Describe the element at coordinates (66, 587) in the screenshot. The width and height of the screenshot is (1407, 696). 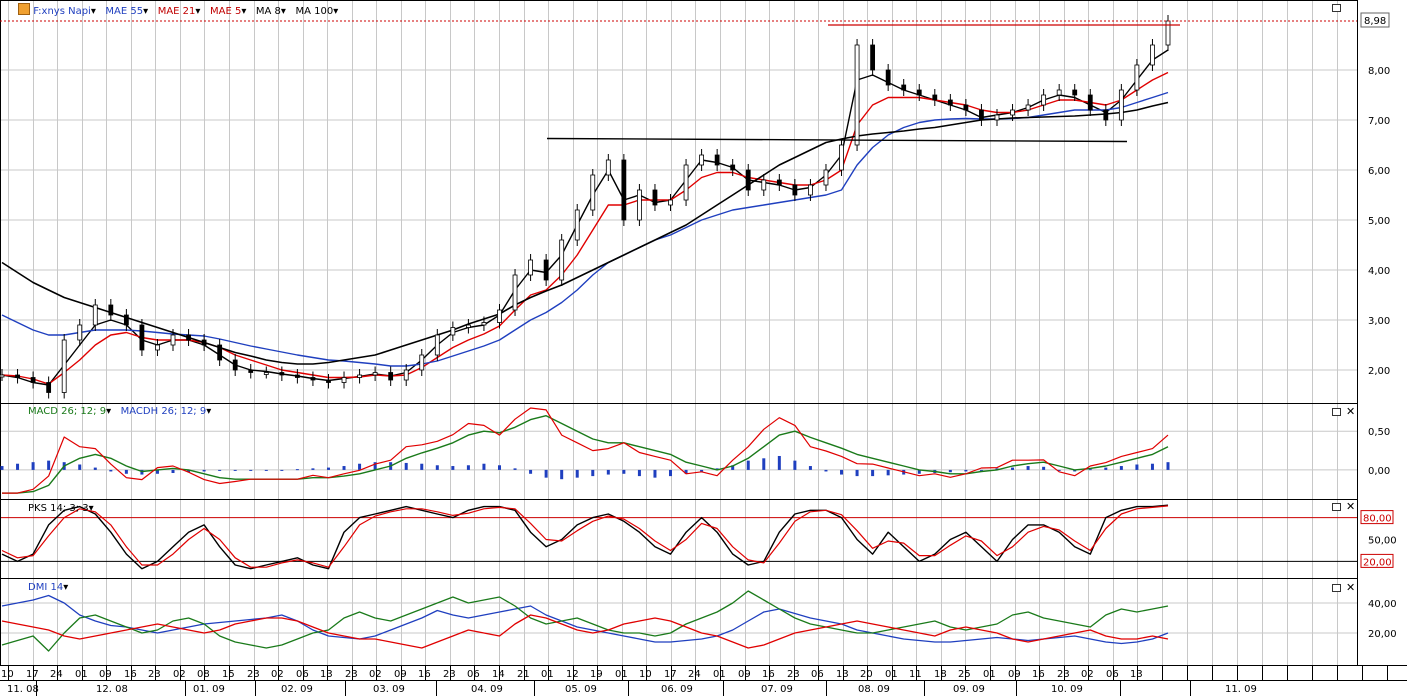
I see `legend-dmi-marker: ▾` at that location.